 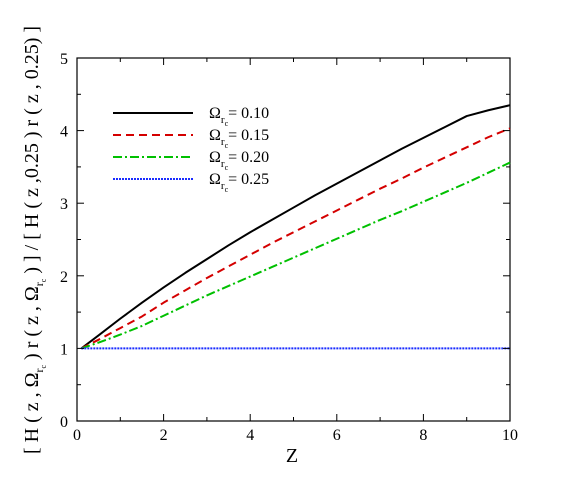 I want to click on legend-value: = 0.10, so click(x=248, y=113).